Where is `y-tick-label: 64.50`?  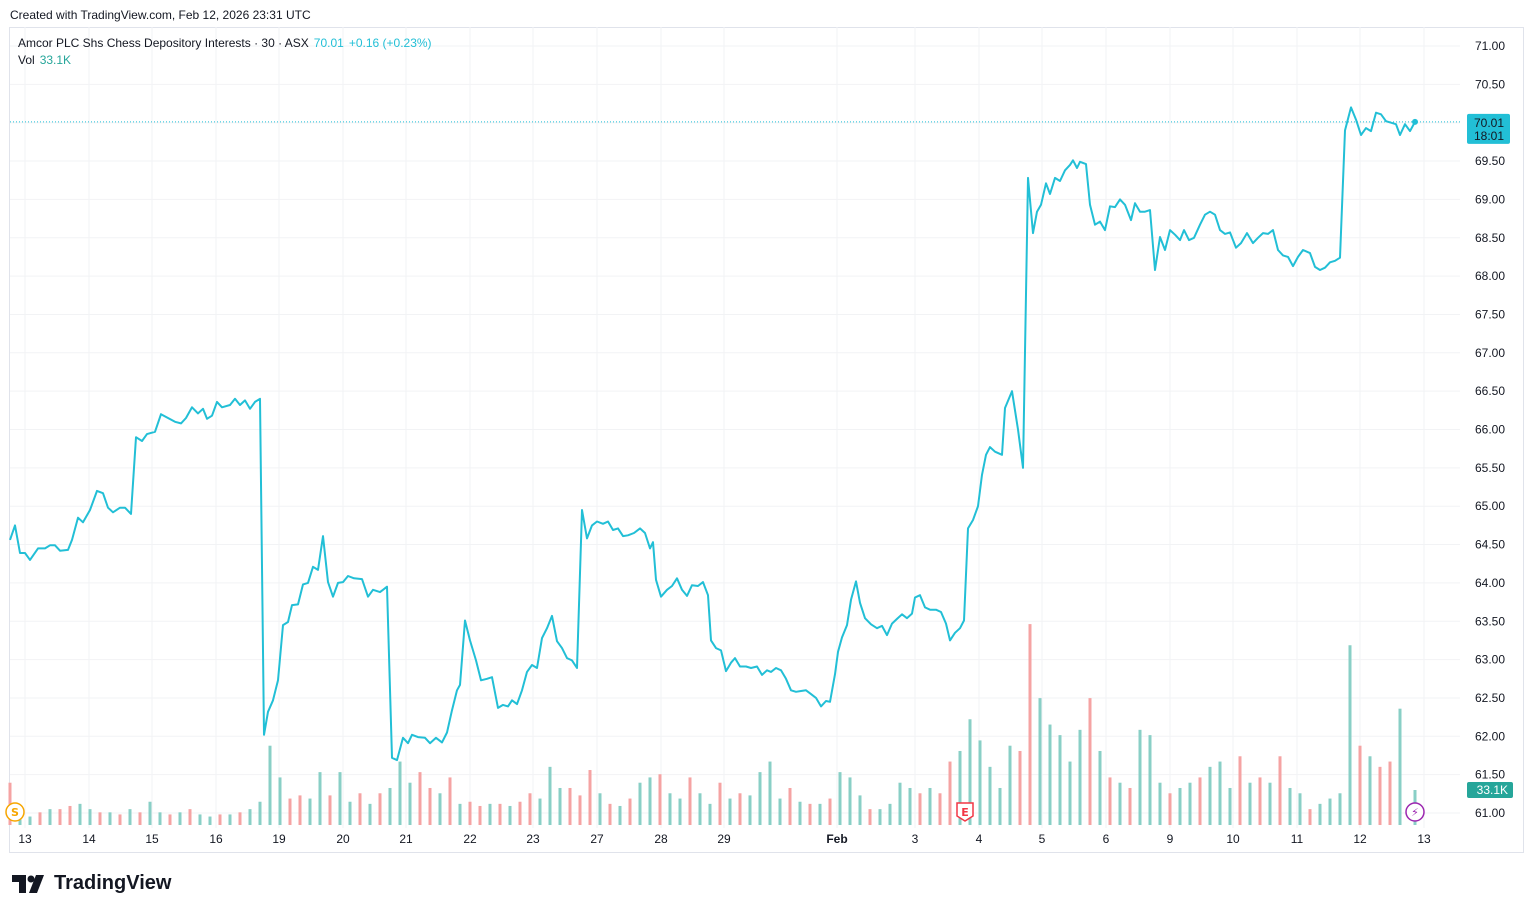
y-tick-label: 64.50 is located at coordinates (1490, 545).